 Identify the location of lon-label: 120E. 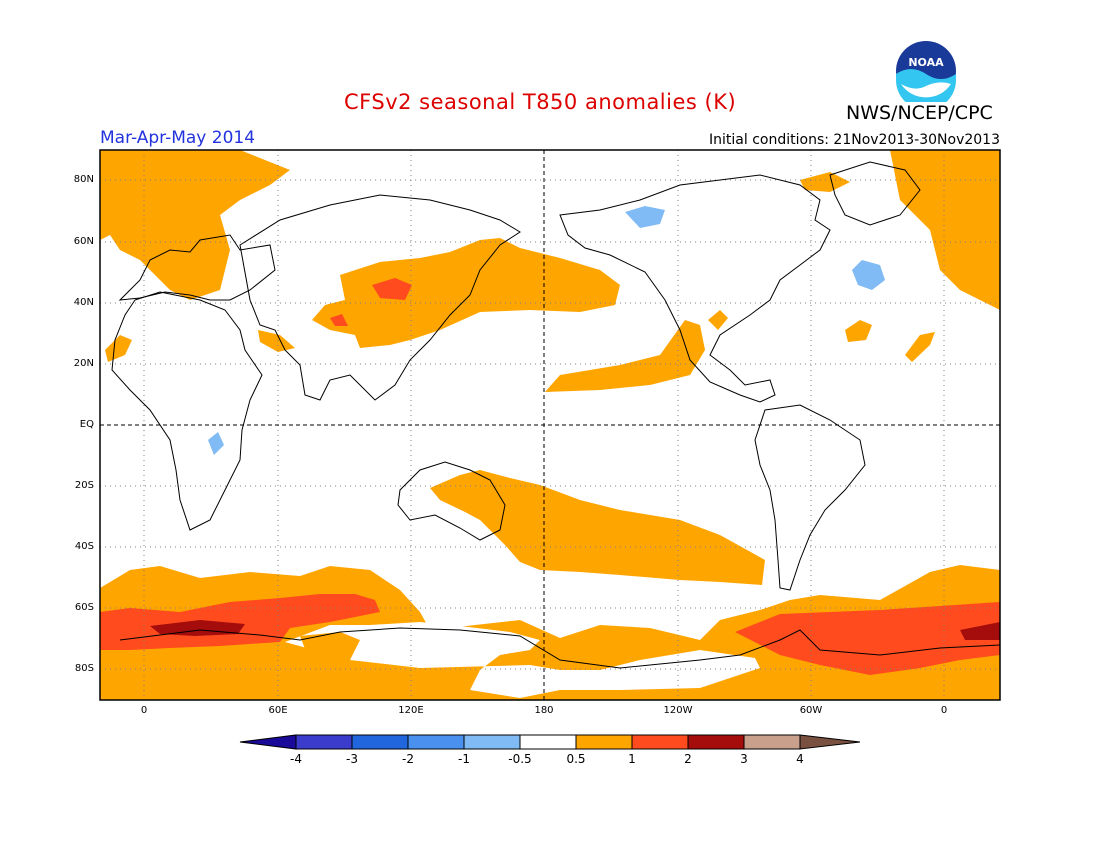
(411, 710).